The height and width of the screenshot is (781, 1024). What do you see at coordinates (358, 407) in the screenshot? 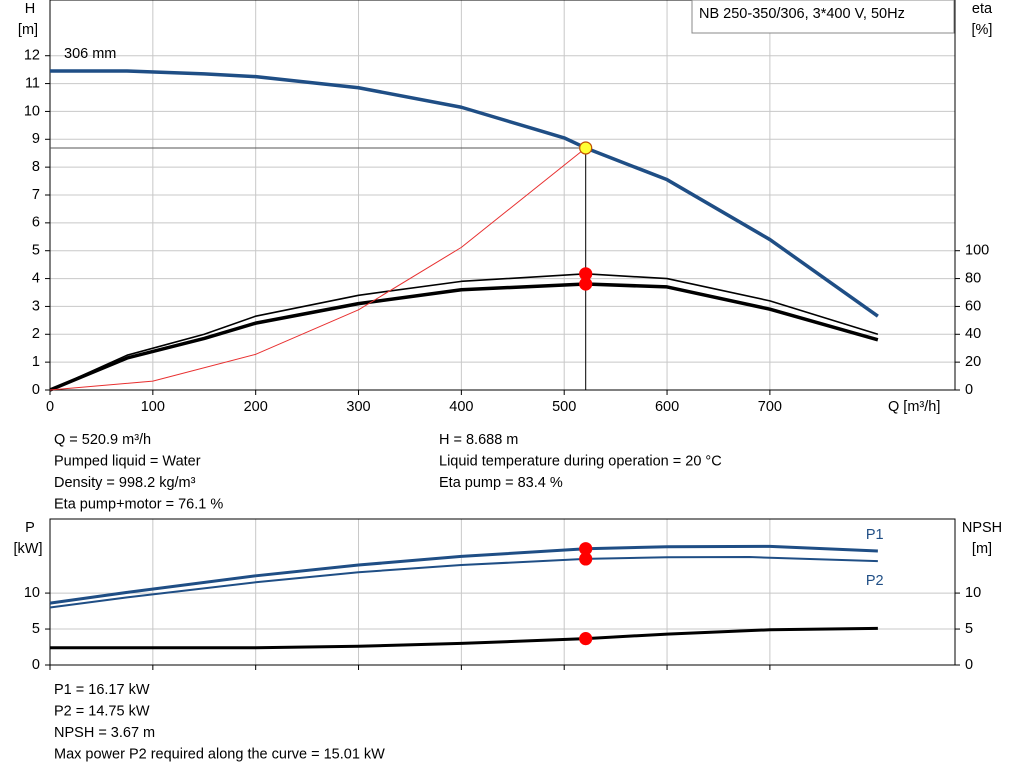
I see `x-tick-label: 300` at bounding box center [358, 407].